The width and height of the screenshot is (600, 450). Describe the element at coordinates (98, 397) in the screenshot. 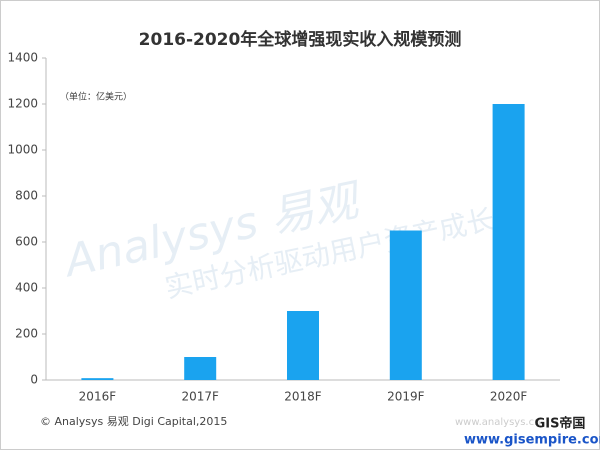

I see `x-tick-label: 2016F` at that location.